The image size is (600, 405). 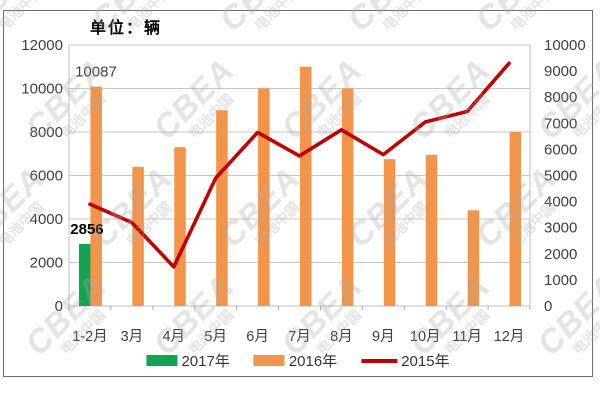 I want to click on left-axis-labels: 0 2000 4000 6000 8000 10000 12000, so click(x=42, y=176).